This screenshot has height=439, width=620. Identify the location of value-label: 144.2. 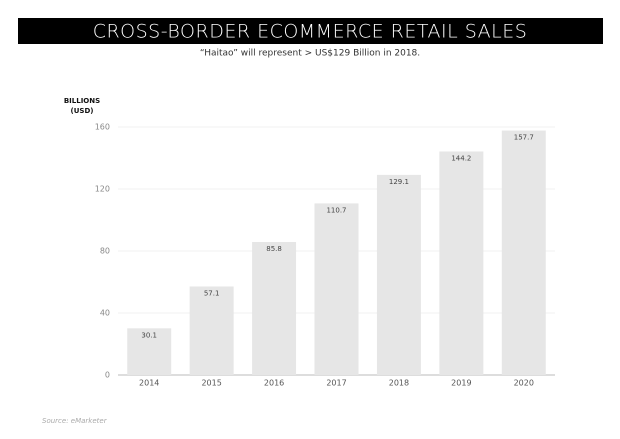
(461, 158).